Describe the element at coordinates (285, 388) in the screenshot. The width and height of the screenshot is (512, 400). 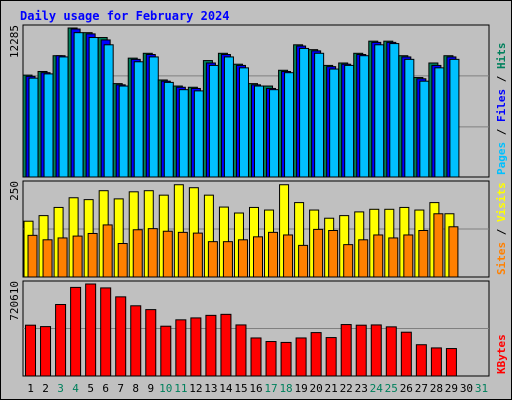
I see `x-tick-label-18: 18` at that location.